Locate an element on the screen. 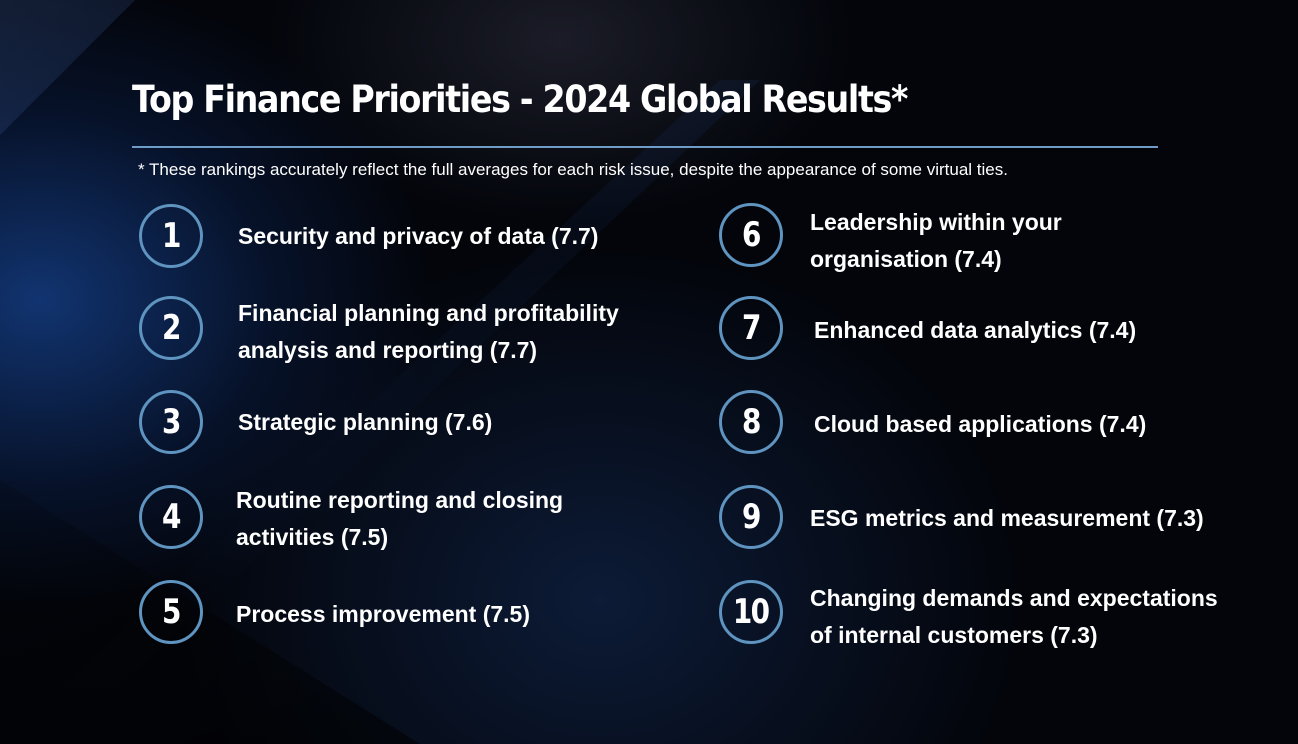 The image size is (1298, 744). rank-badge: 2 is located at coordinates (171, 328).